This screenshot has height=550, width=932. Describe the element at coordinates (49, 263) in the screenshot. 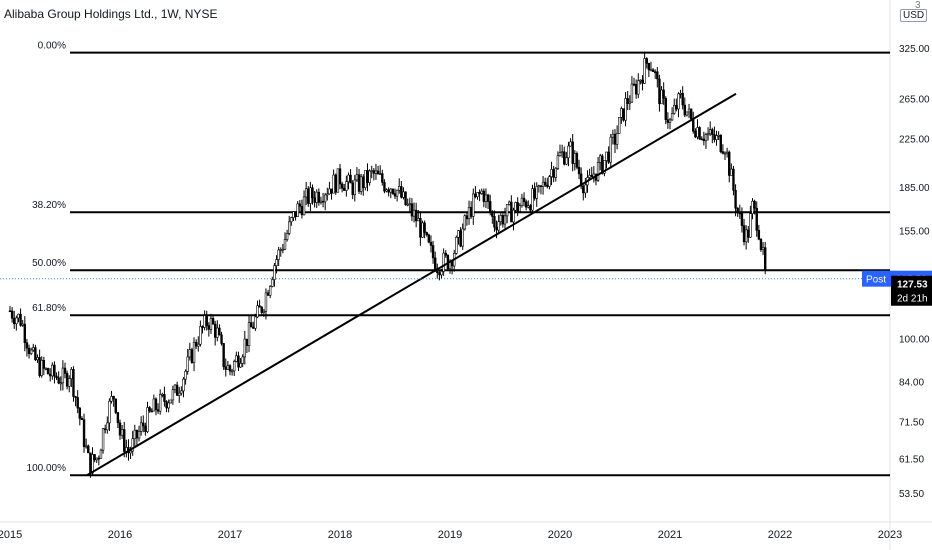

I see `fib-level-label: 50.00%` at that location.